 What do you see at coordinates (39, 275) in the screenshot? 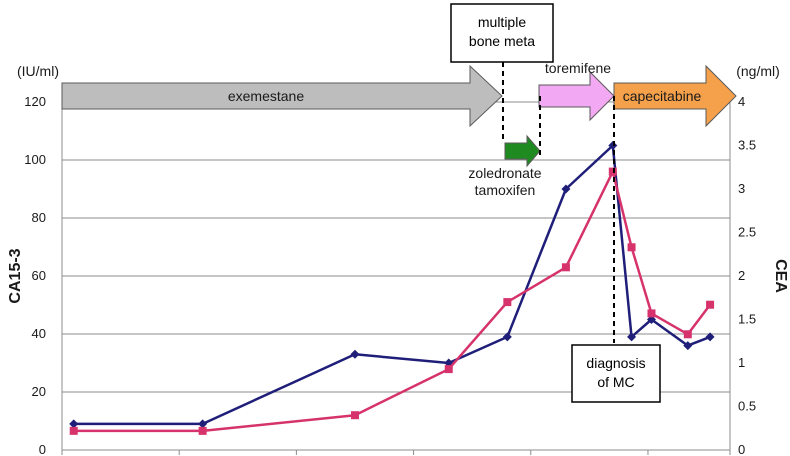
I see `y-tick-label: 60` at bounding box center [39, 275].